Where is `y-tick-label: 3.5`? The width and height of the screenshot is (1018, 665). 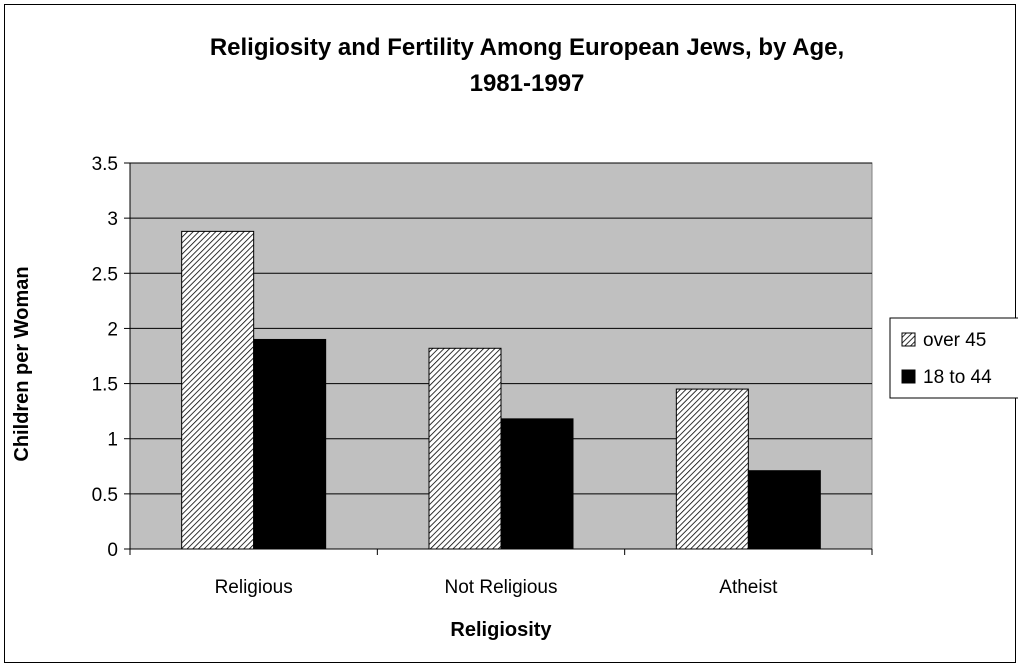
y-tick-label: 3.5 is located at coordinates (105, 164).